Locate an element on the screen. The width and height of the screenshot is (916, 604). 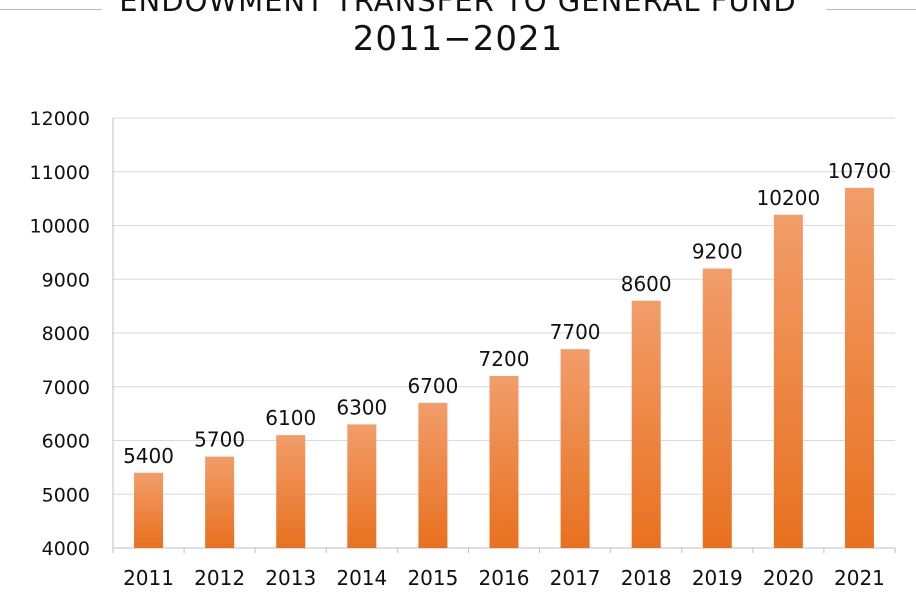
data-label: 7200 is located at coordinates (504, 359).